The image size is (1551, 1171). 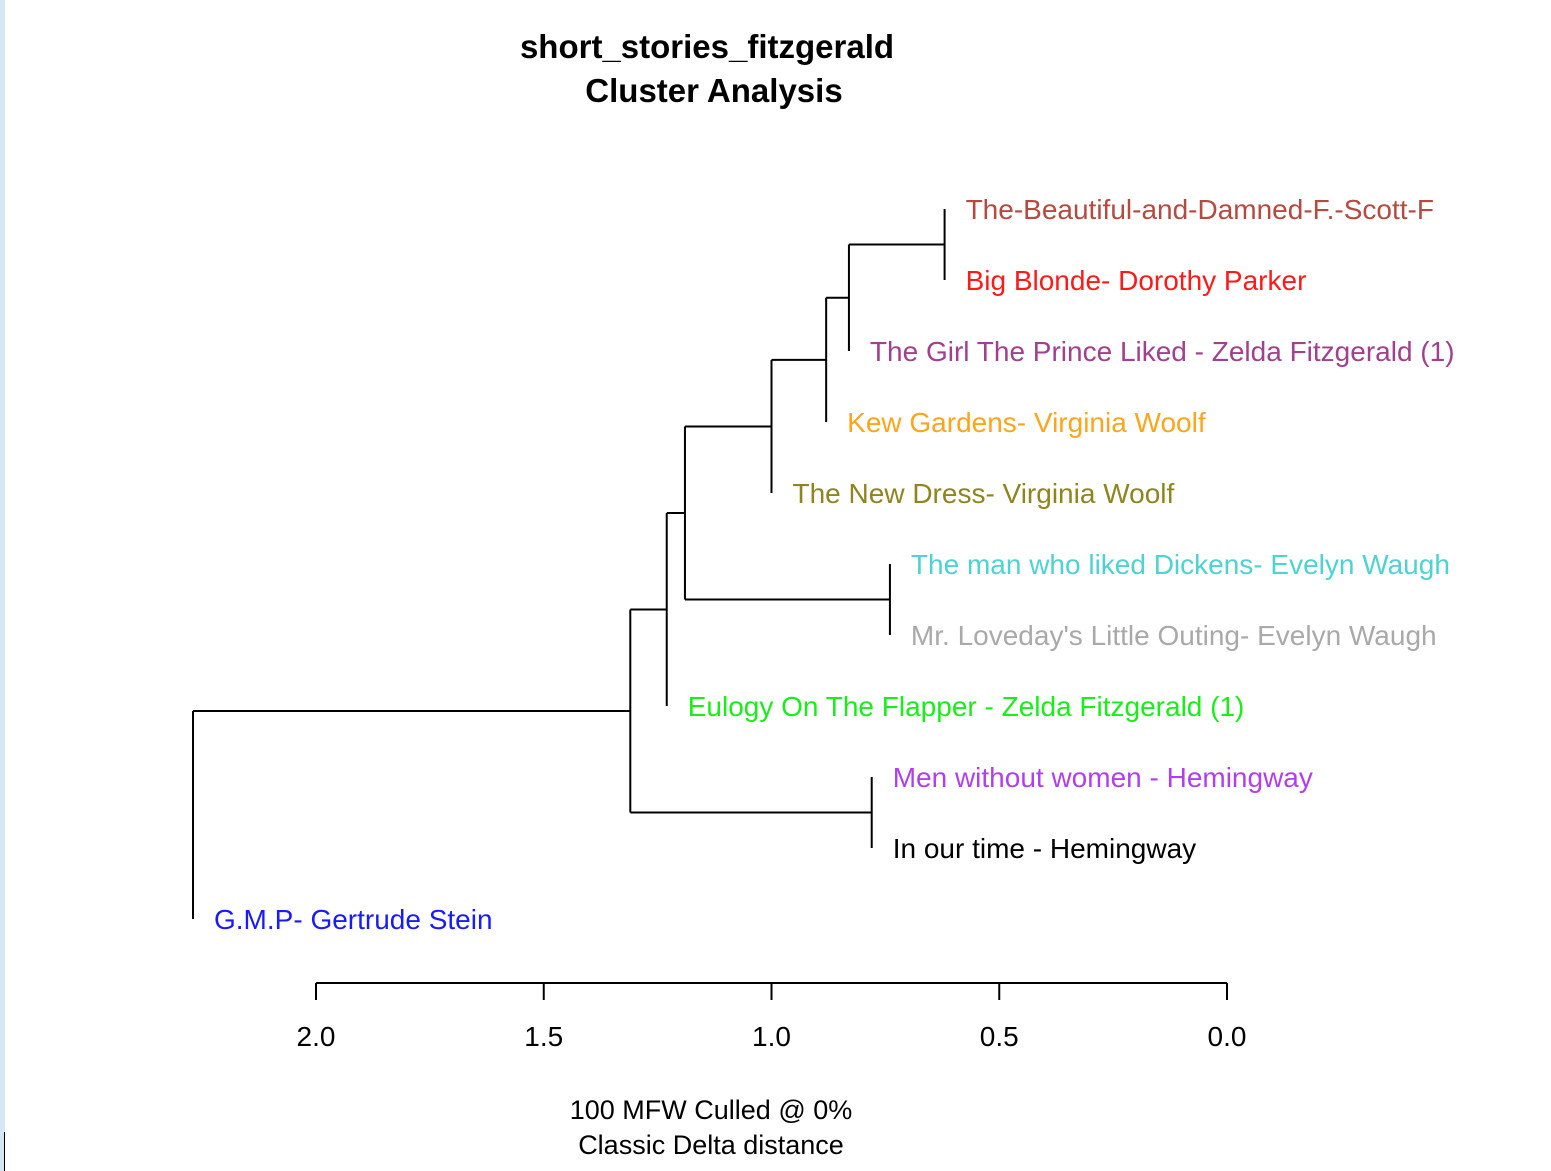 What do you see at coordinates (999, 1036) in the screenshot?
I see `x-tick-label-3: 0.5` at bounding box center [999, 1036].